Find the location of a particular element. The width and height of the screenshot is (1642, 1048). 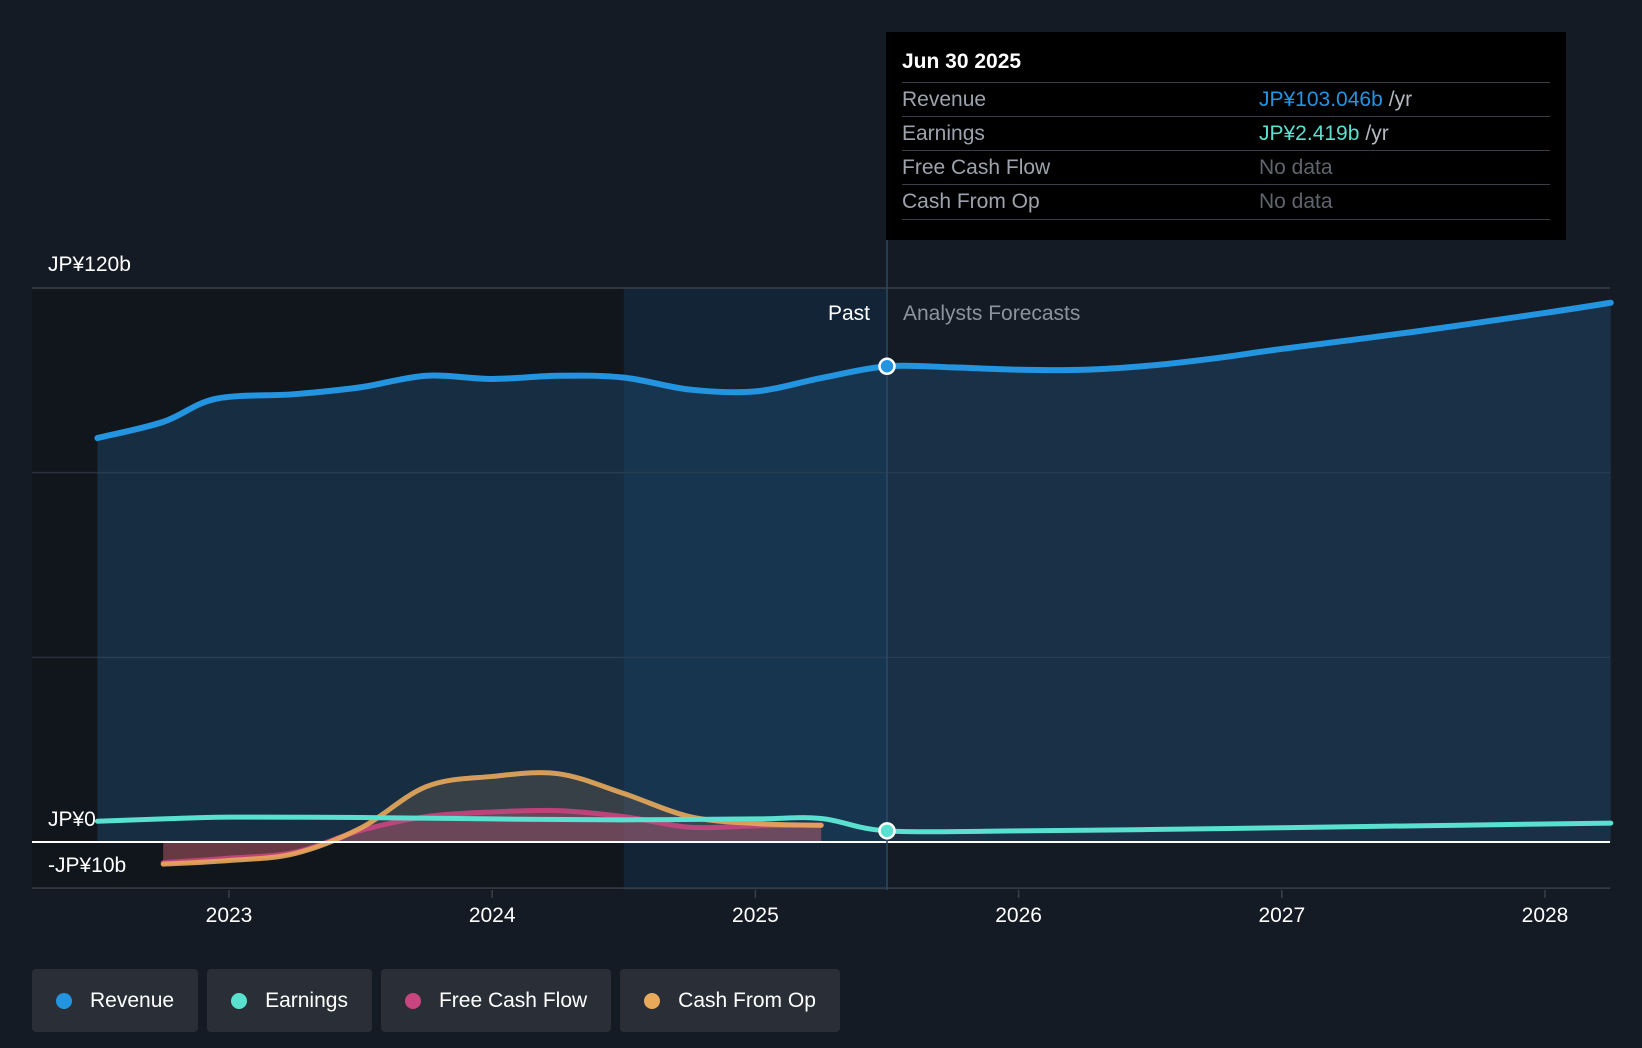

revenue-dot-icon is located at coordinates (64, 1000).